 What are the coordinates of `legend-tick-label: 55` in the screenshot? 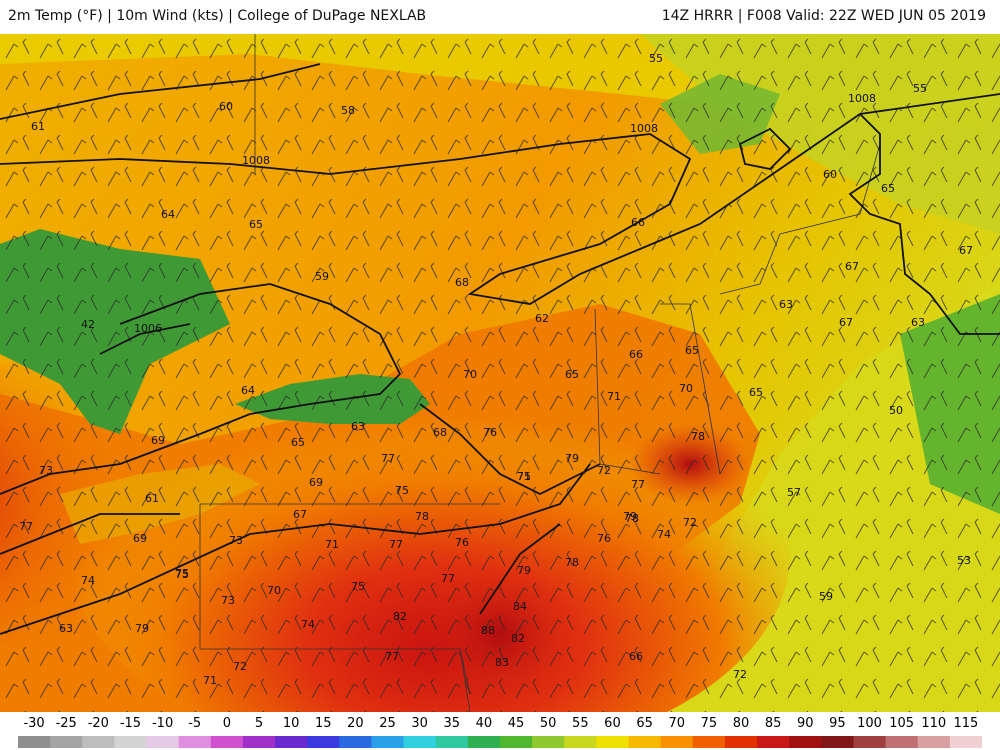 It's located at (580, 723).